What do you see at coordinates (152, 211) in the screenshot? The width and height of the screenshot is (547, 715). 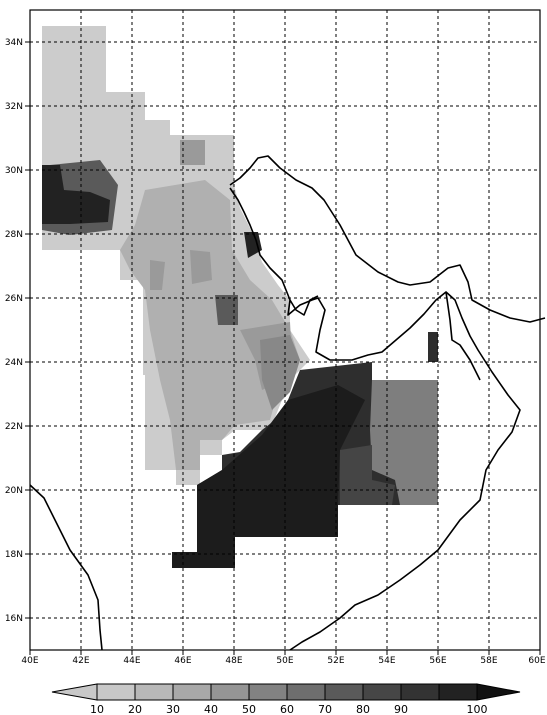 I see `field-region-100-nw` at bounding box center [152, 211].